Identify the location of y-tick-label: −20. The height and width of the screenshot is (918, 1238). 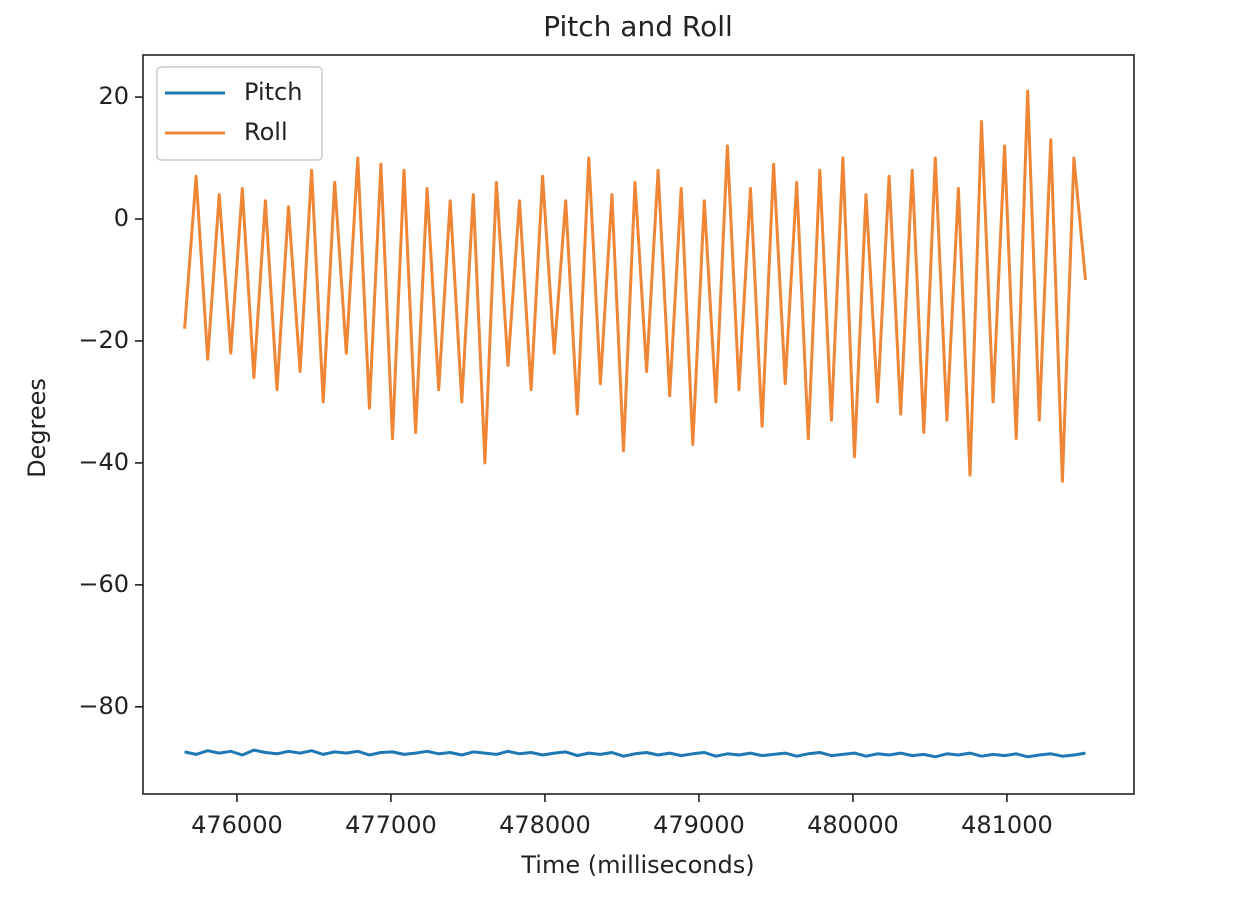
(103, 340).